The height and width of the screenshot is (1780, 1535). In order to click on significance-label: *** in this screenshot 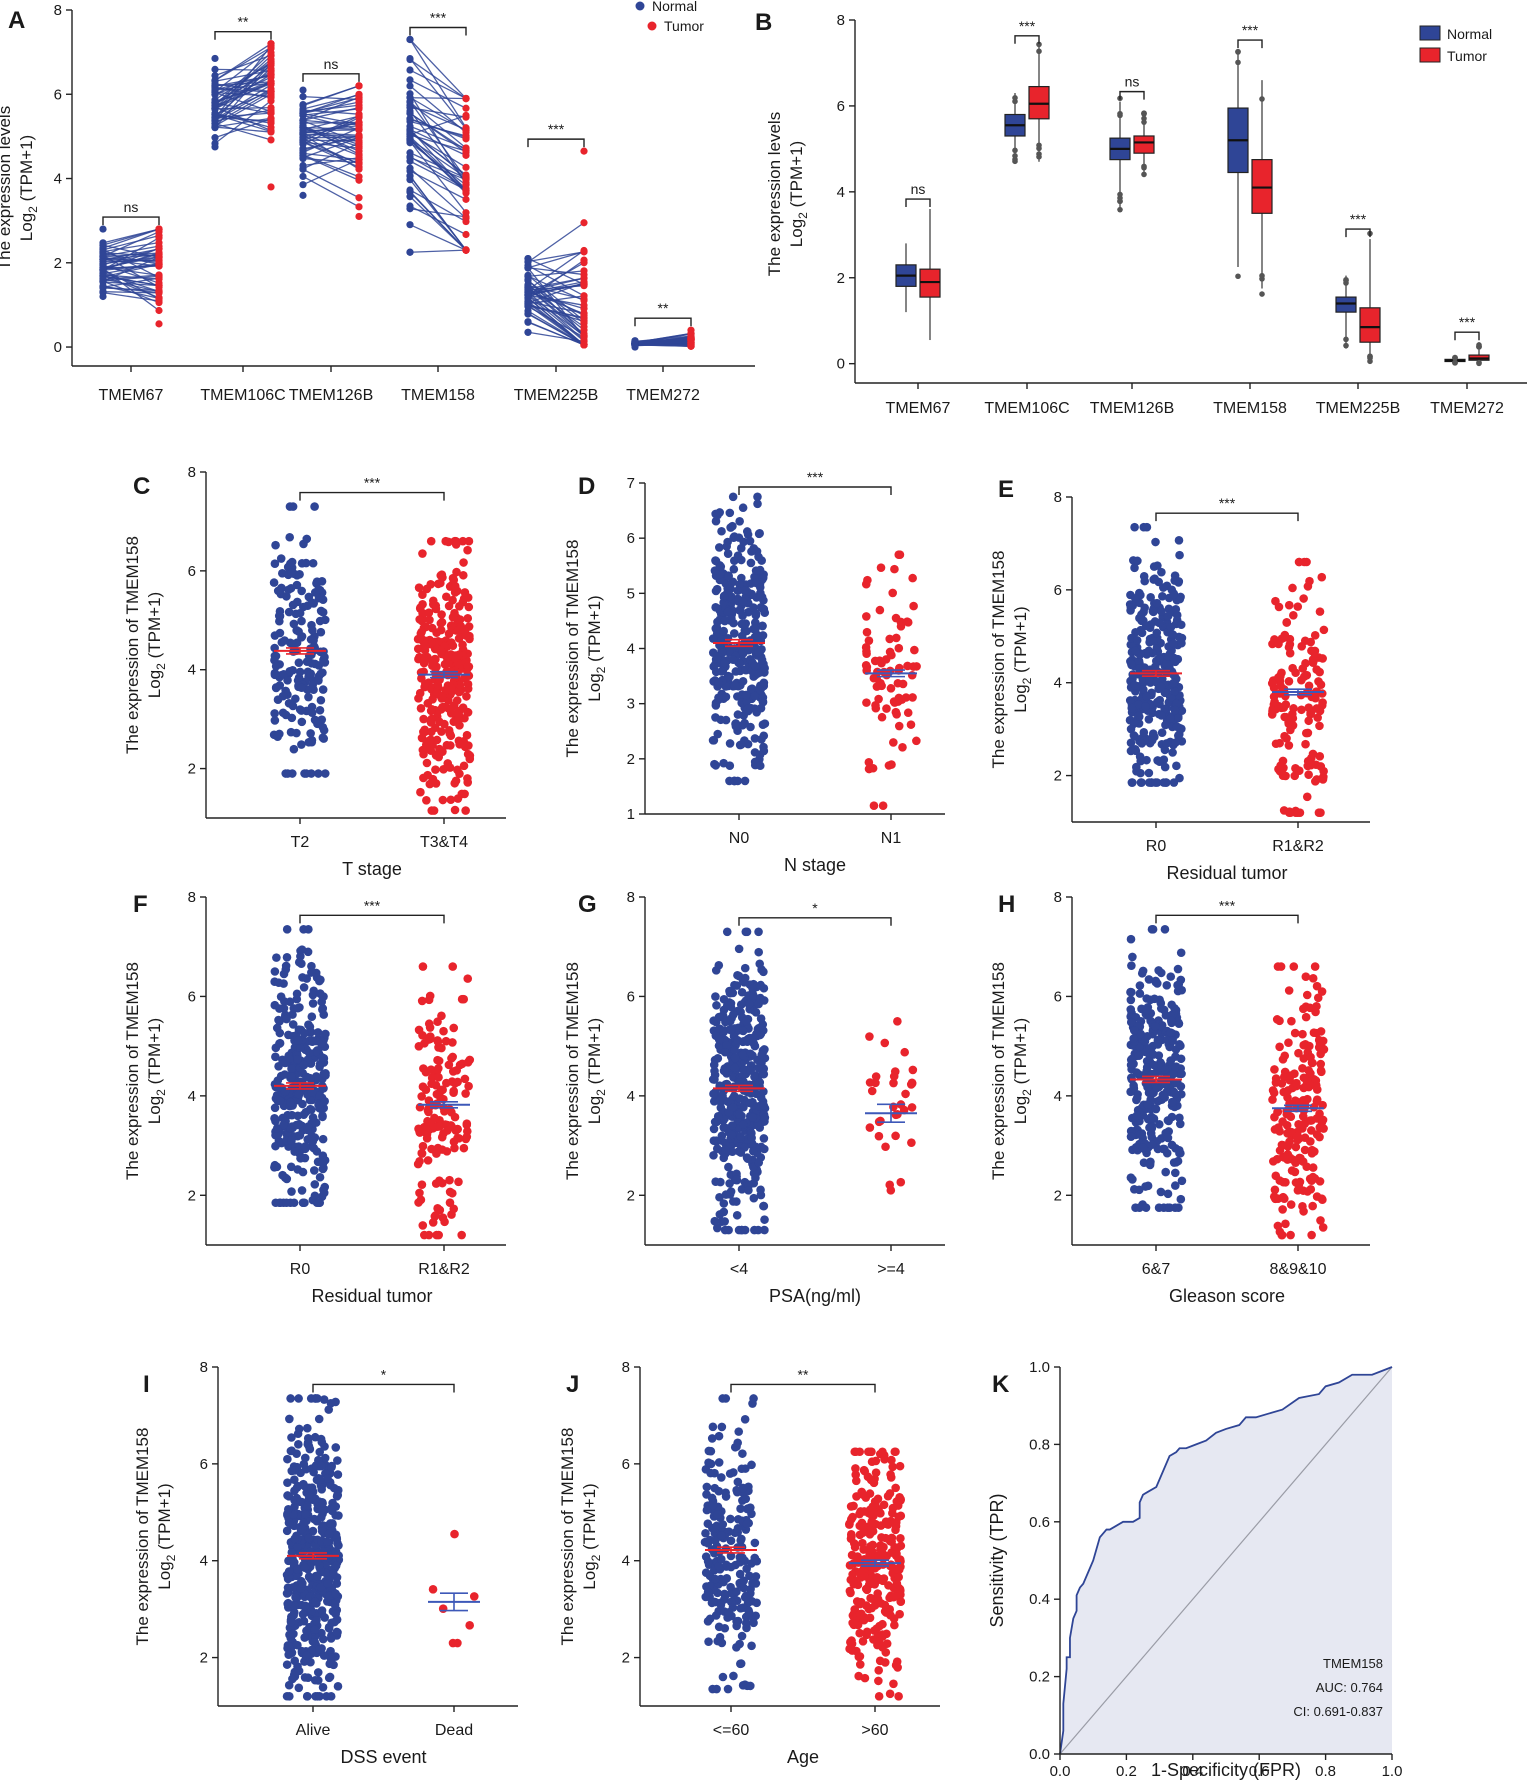, I will do `click(815, 477)`.